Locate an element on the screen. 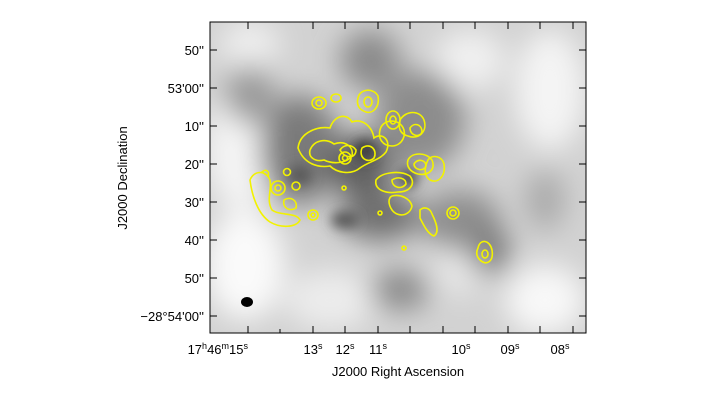  dec-tick-label: 40'' is located at coordinates (194, 240).